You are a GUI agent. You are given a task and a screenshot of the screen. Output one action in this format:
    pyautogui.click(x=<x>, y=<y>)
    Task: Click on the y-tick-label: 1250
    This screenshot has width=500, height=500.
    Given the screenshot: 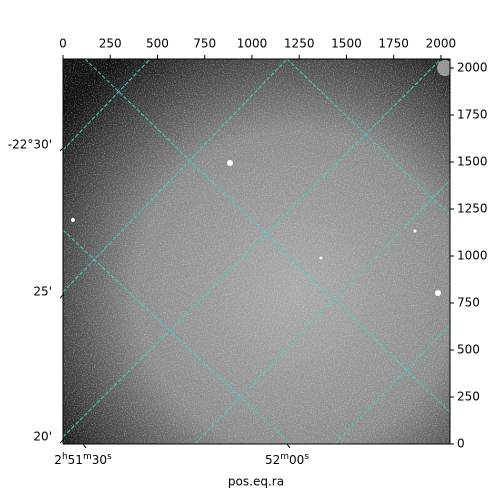 What is the action you would take?
    pyautogui.click(x=472, y=209)
    